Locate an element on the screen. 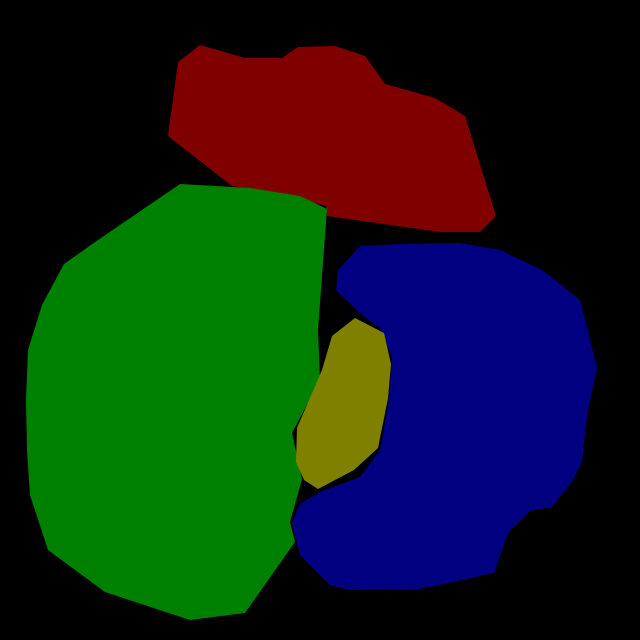 The image size is (640, 640). olive-region is located at coordinates (343, 403).